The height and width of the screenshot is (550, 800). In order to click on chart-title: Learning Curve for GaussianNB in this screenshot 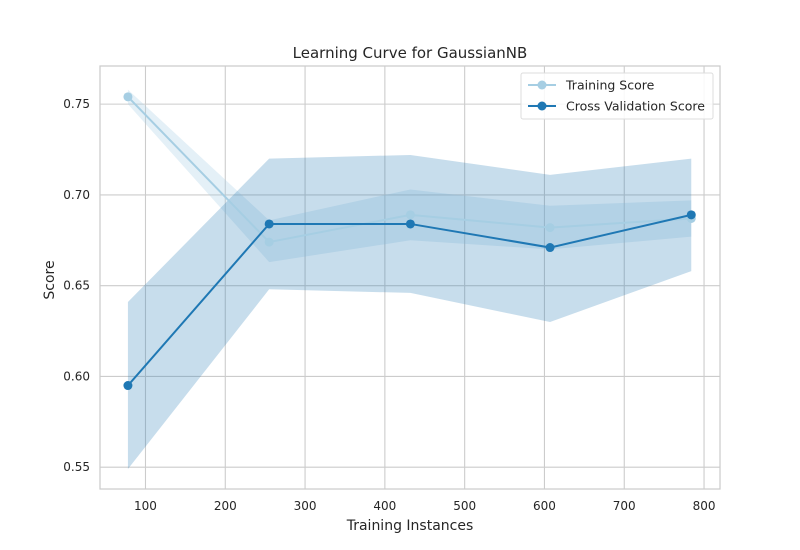, I will do `click(410, 53)`.